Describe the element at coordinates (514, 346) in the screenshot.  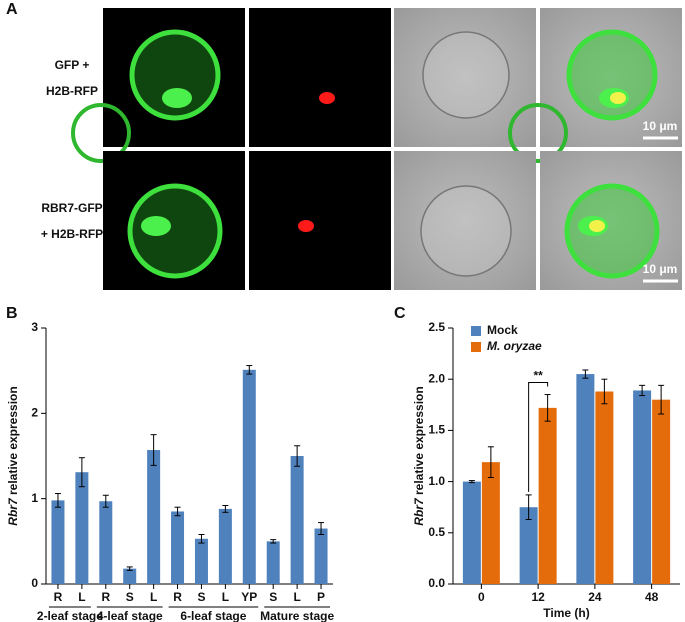
I see `legend-label: M. oryzae` at that location.